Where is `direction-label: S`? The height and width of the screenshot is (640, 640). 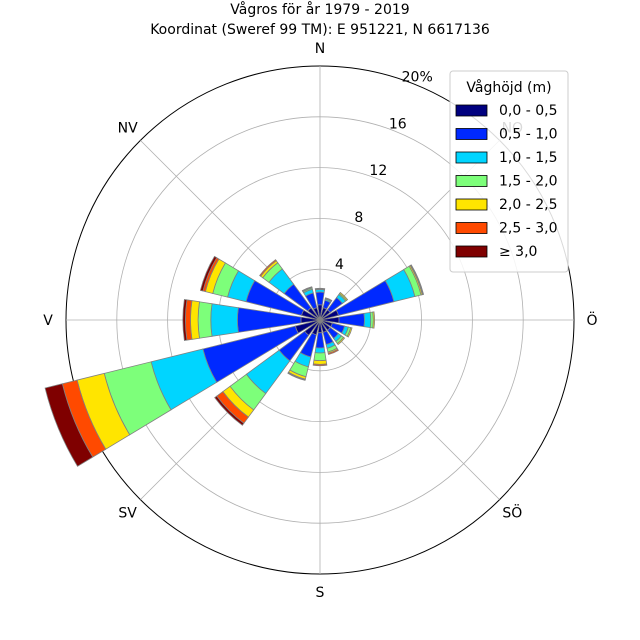
direction-label: S is located at coordinates (320, 593).